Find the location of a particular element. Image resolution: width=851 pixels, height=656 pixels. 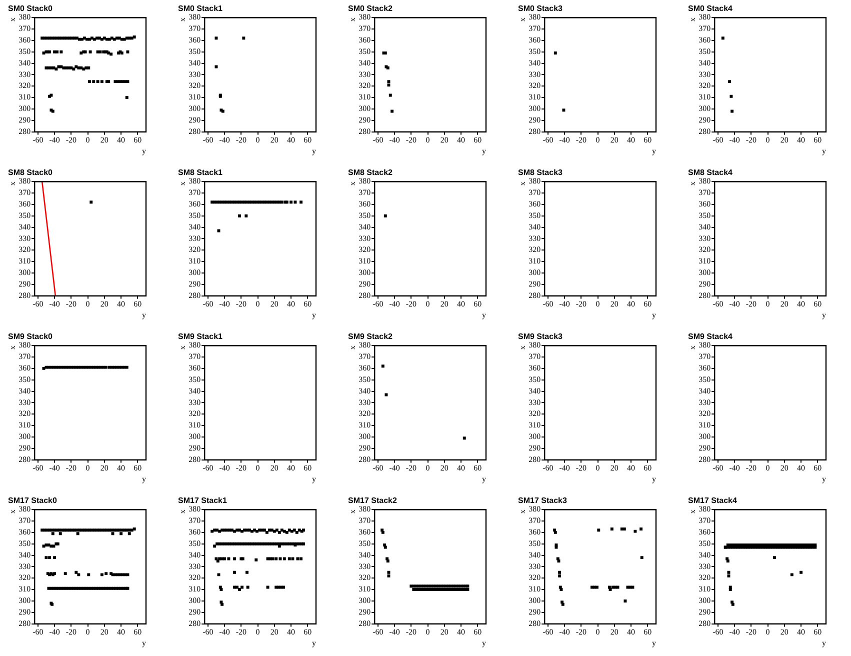

chart-title: SM9 Stack1 is located at coordinates (201, 337).